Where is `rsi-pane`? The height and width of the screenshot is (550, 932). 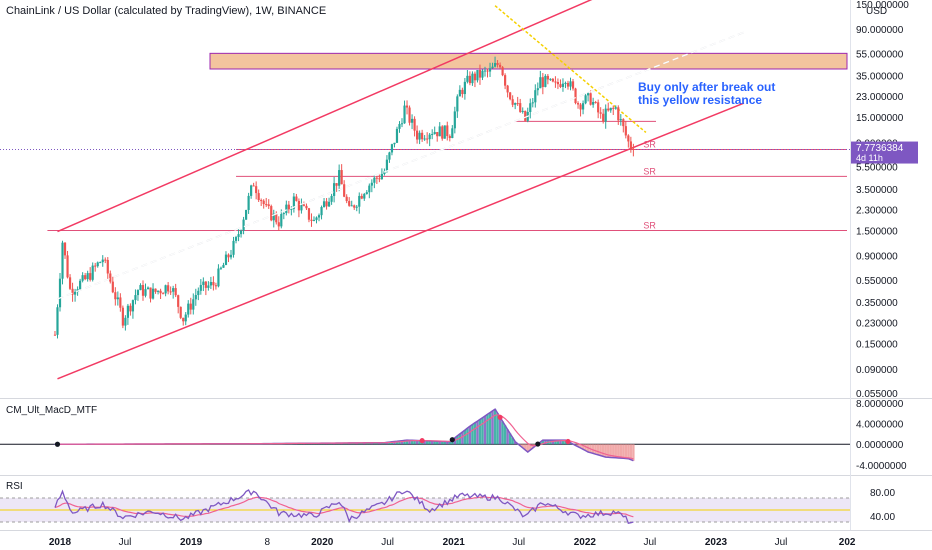
rsi-pane is located at coordinates (425, 506).